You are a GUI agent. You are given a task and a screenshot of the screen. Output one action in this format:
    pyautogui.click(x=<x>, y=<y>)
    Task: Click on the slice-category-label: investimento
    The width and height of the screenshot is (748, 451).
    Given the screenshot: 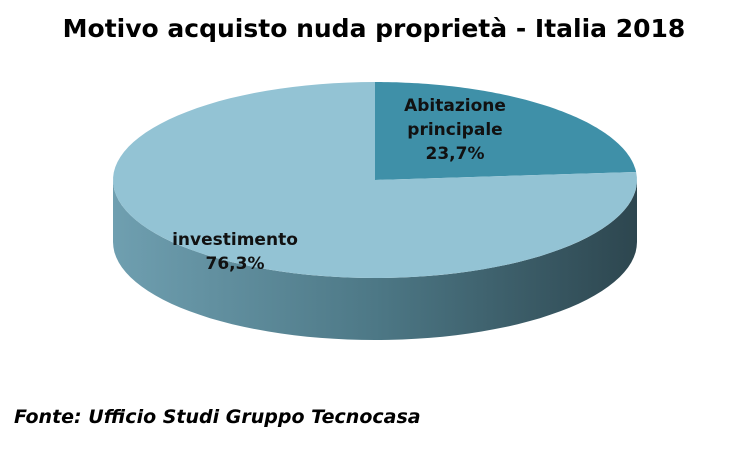 What is the action you would take?
    pyautogui.click(x=235, y=240)
    